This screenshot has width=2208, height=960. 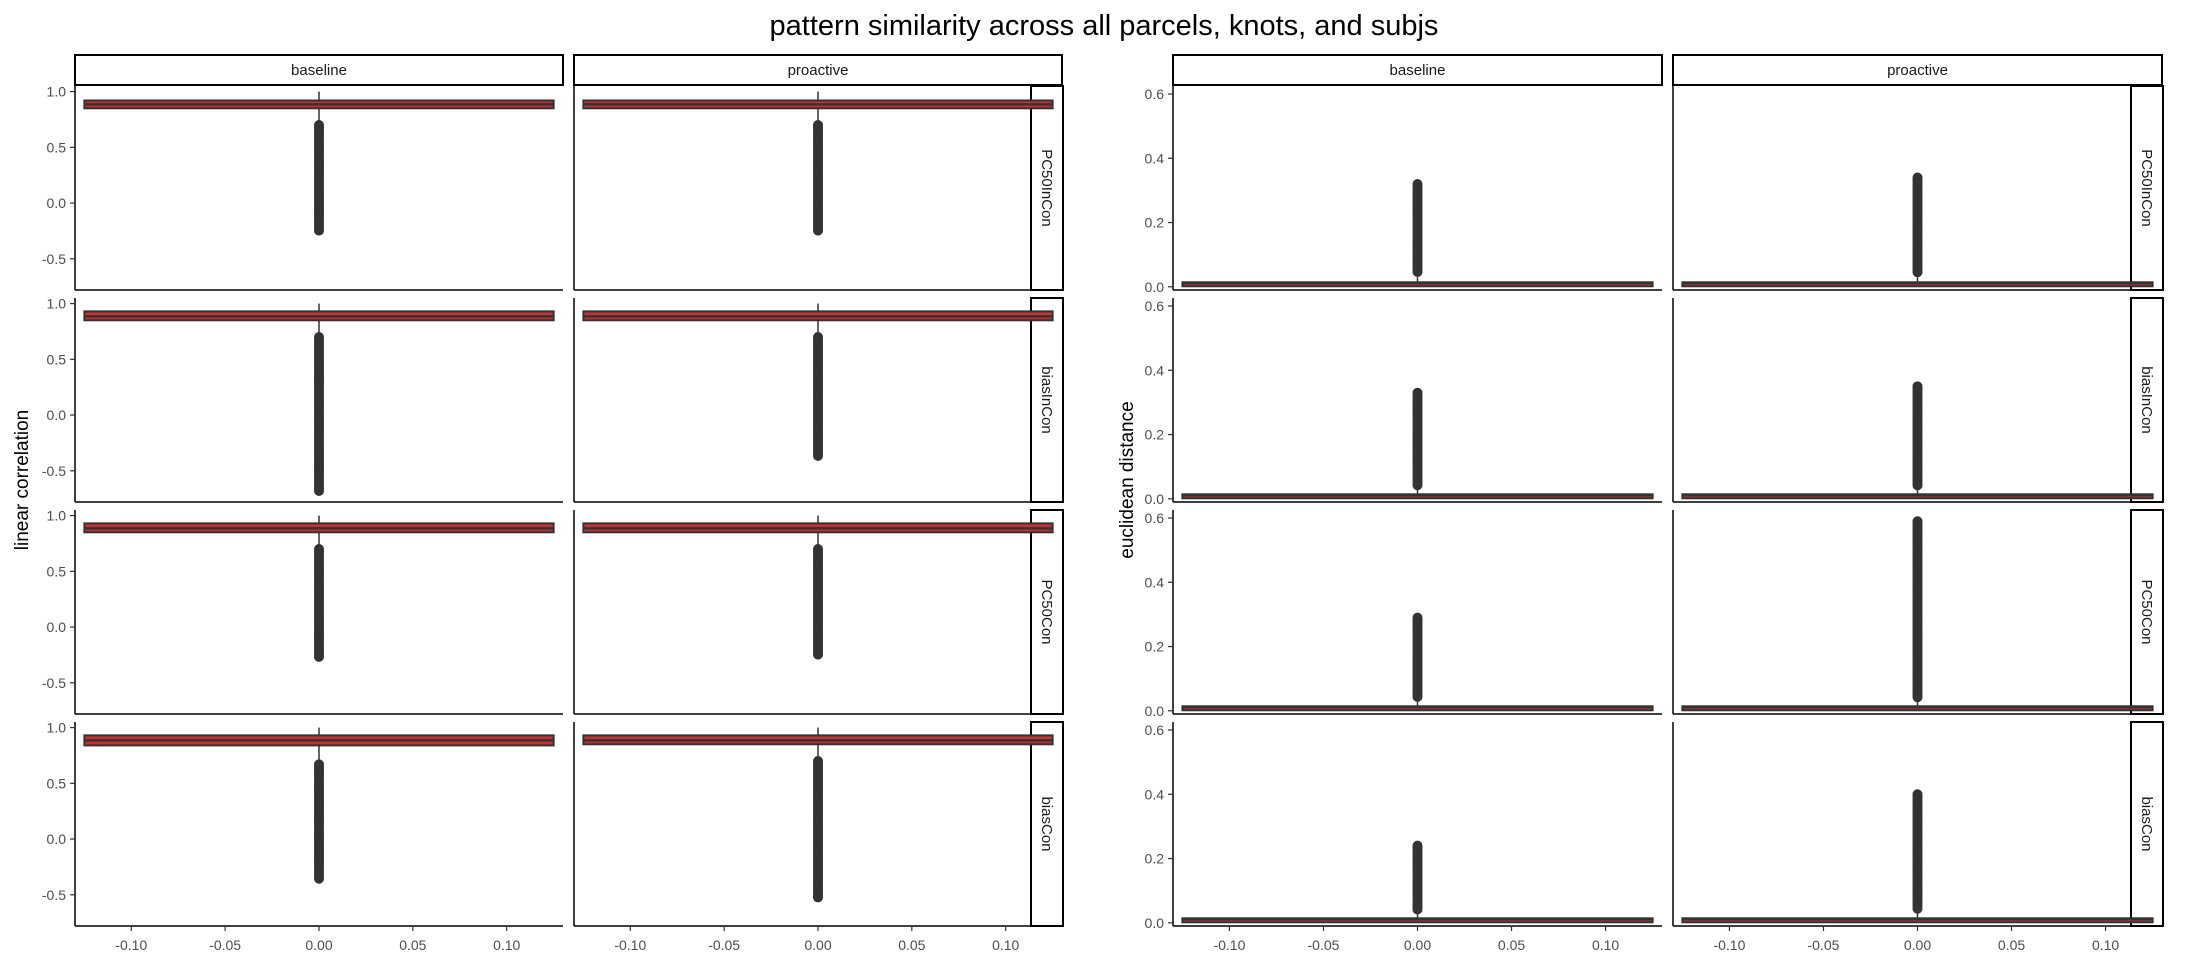 I want to click on y-axis-label: linear correlation, so click(x=22, y=480).